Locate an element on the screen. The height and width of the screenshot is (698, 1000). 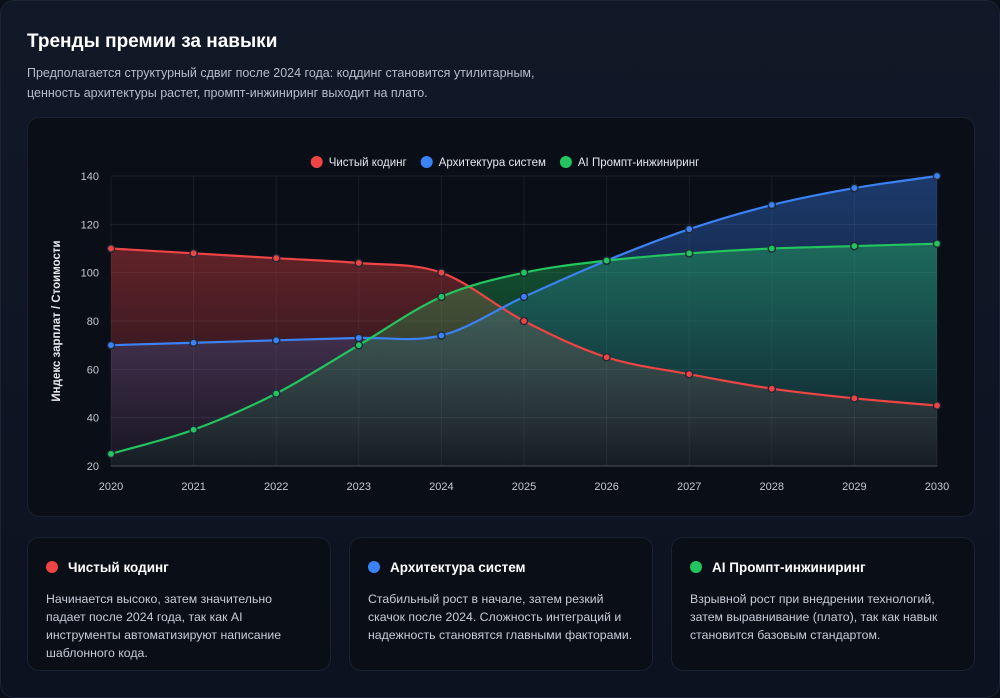
x-tick-label: 2026 is located at coordinates (606, 487).